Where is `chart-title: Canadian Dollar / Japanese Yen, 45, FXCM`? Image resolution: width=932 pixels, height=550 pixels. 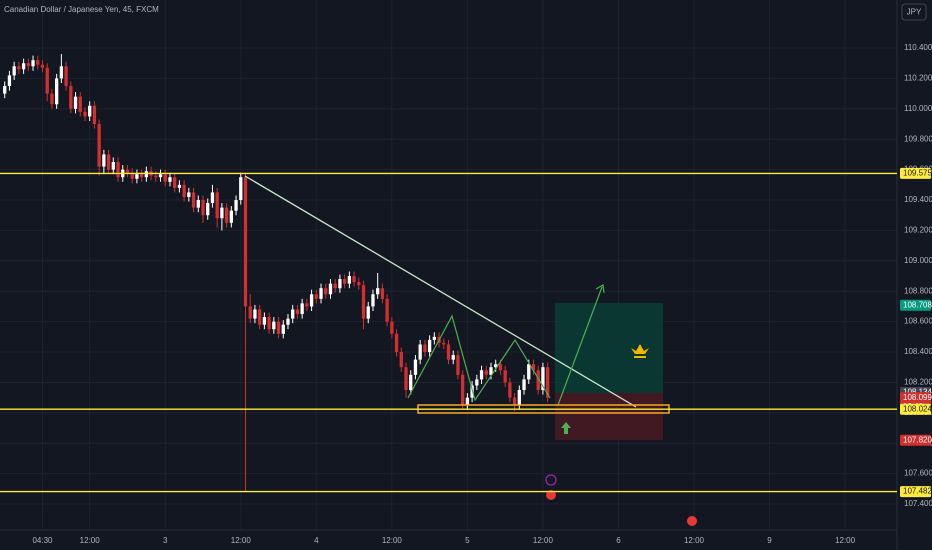 chart-title: Canadian Dollar / Japanese Yen, 45, FXCM is located at coordinates (81, 9).